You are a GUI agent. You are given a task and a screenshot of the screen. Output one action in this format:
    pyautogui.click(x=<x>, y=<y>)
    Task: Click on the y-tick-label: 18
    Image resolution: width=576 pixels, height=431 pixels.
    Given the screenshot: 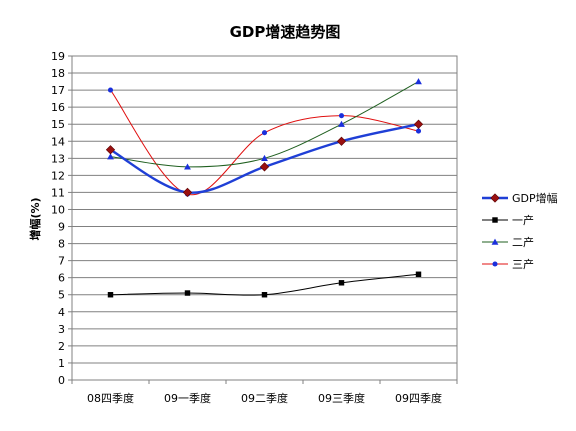 What is the action you would take?
    pyautogui.click(x=58, y=73)
    